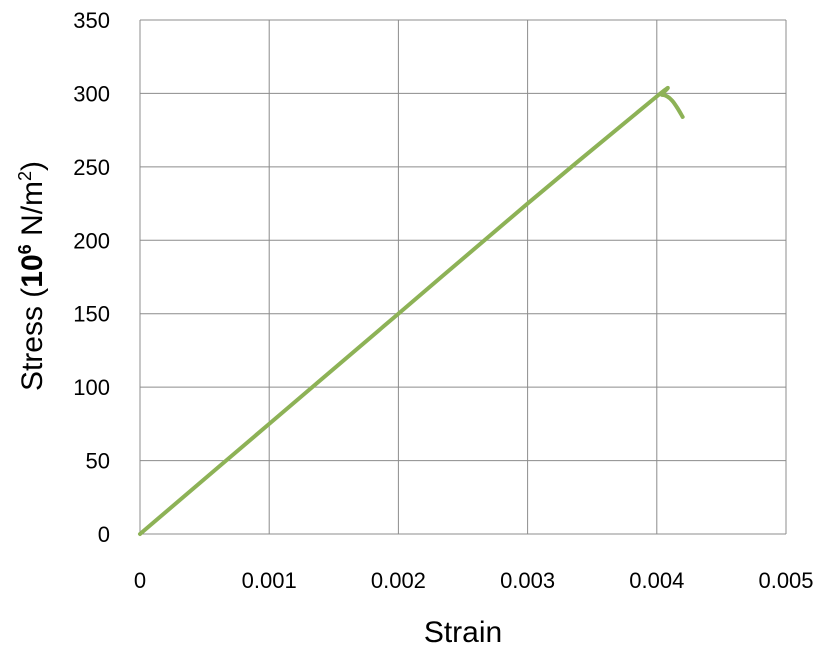 Image resolution: width=823 pixels, height=649 pixels. What do you see at coordinates (25, 249) in the screenshot?
I see `y-axis-title-exponent: 6` at bounding box center [25, 249].